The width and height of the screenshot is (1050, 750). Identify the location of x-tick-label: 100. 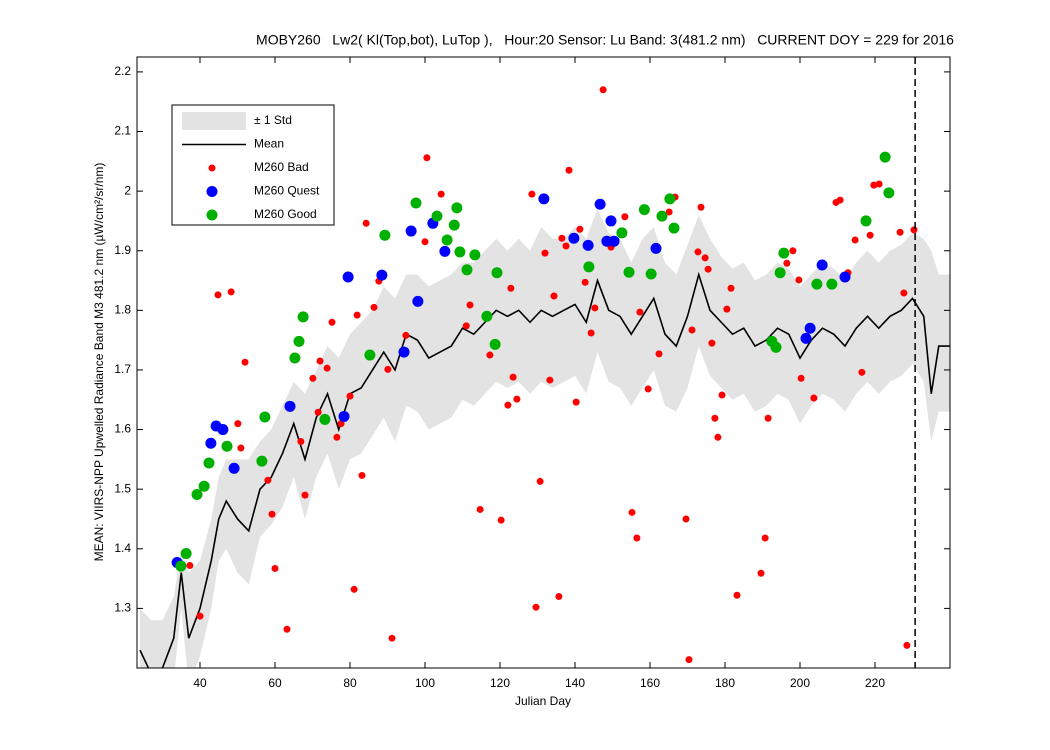
(425, 683).